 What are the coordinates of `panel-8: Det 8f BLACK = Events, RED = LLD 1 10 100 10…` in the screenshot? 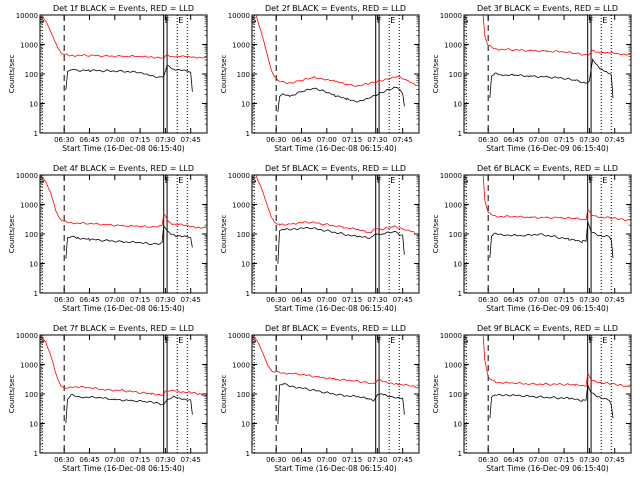 It's located at (320, 398).